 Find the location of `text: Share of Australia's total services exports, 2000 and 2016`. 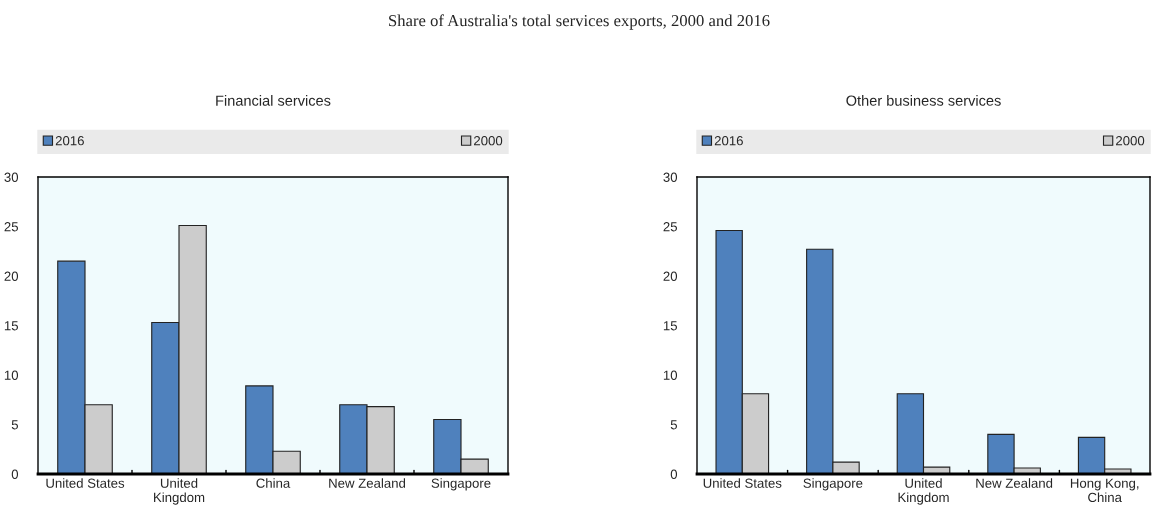

text: Share of Australia's total services exports, 2000 and 2016 is located at coordinates (579, 22).